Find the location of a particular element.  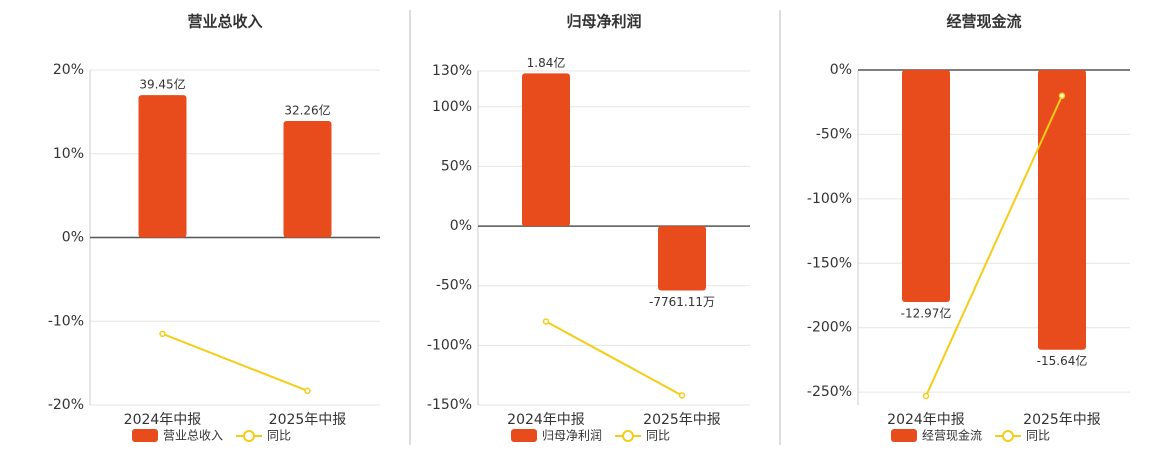

data-label: 39.45亿 is located at coordinates (162, 84).